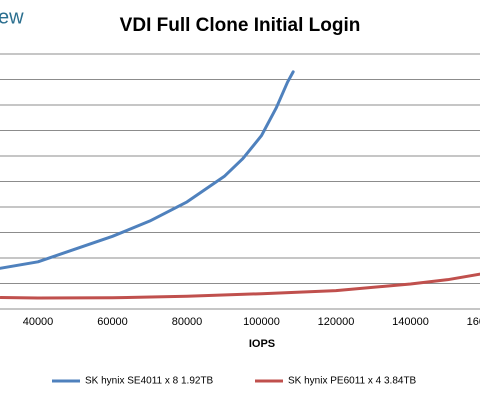 Image resolution: width=480 pixels, height=401 pixels. I want to click on chart-title: VDI Full Clone Initial Login, so click(240, 25).